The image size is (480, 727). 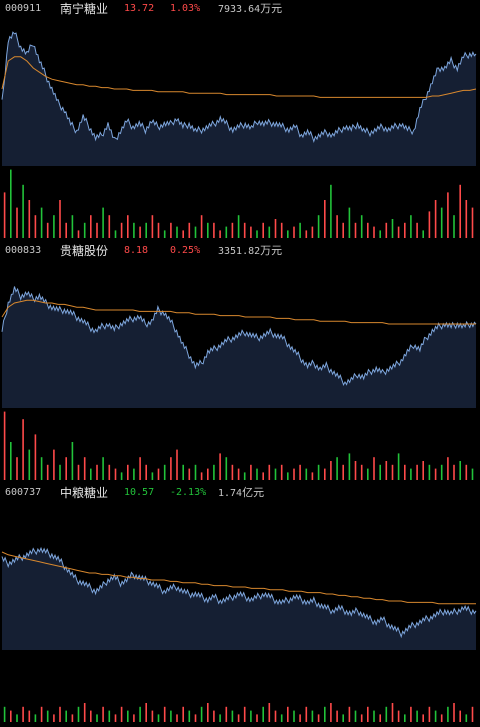 I want to click on amount-unit: 万元, so click(x=271, y=8).